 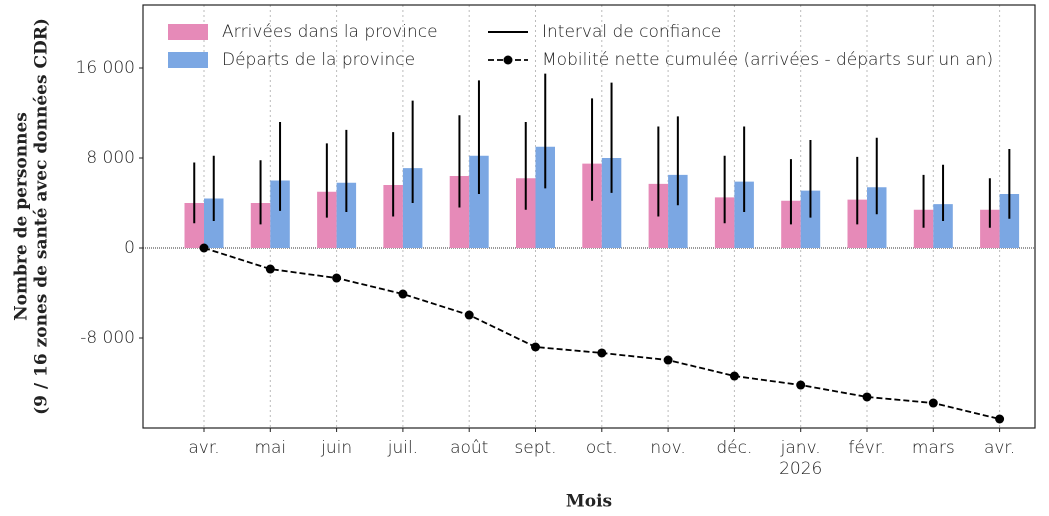 I want to click on legend-label: Départs de la province, so click(x=318, y=60).